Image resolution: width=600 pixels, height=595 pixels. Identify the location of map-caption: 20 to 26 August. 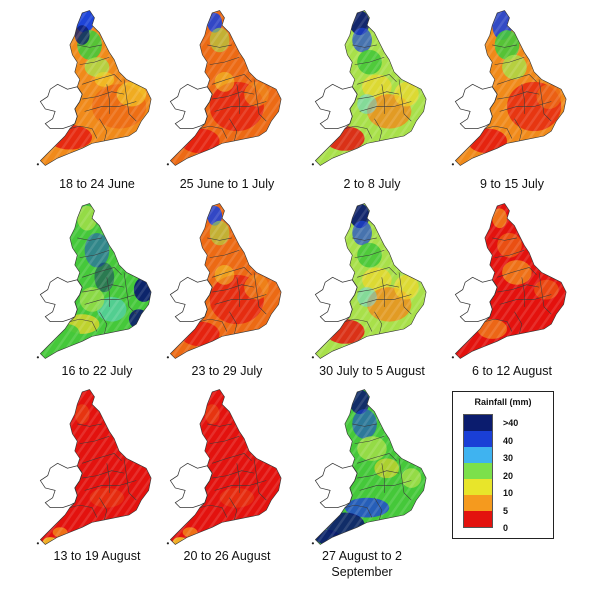
(227, 556).